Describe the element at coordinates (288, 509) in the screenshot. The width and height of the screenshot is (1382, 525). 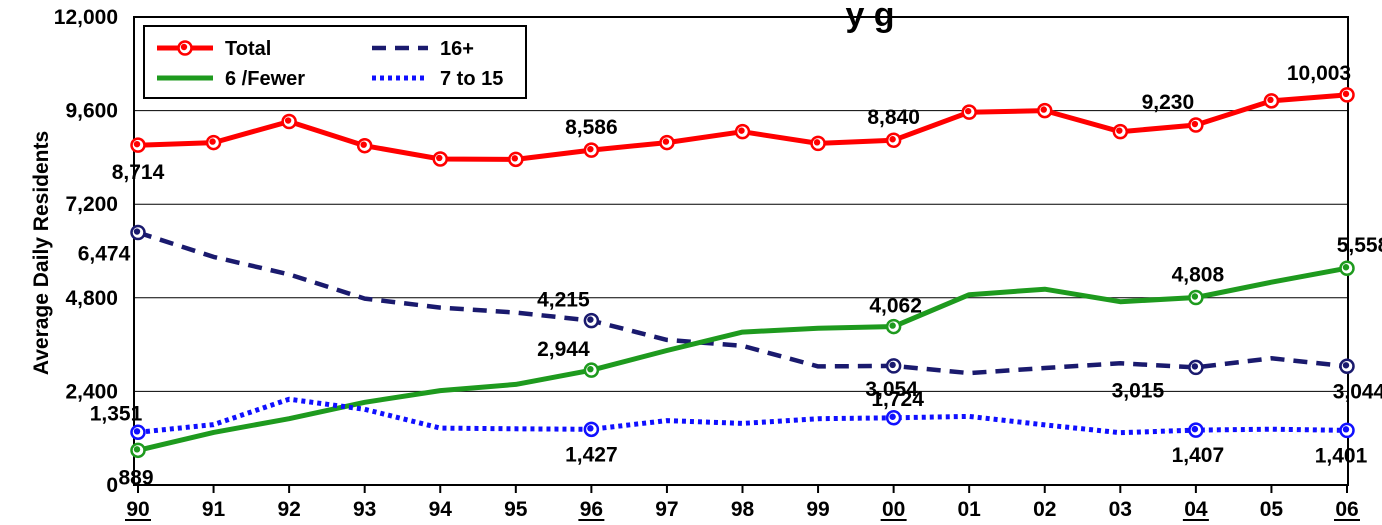
I see `x-tick-label: 92` at that location.